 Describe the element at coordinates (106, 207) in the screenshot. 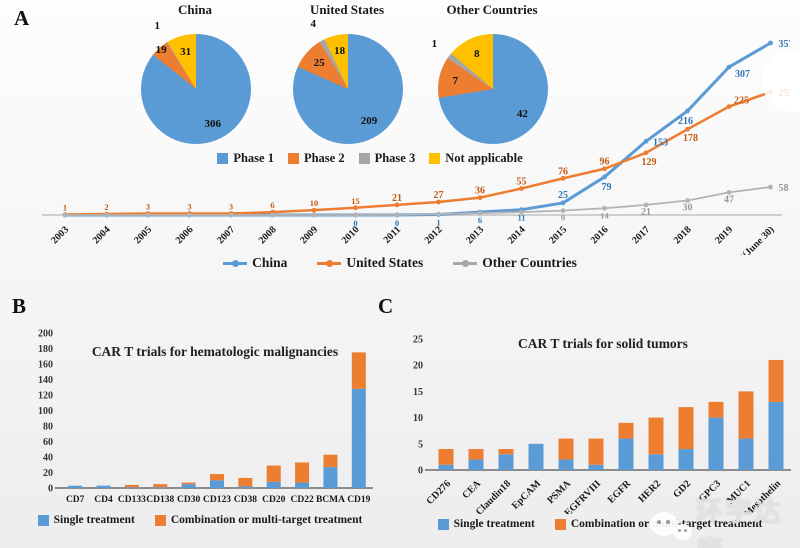

I see `line-value-label: 2` at that location.